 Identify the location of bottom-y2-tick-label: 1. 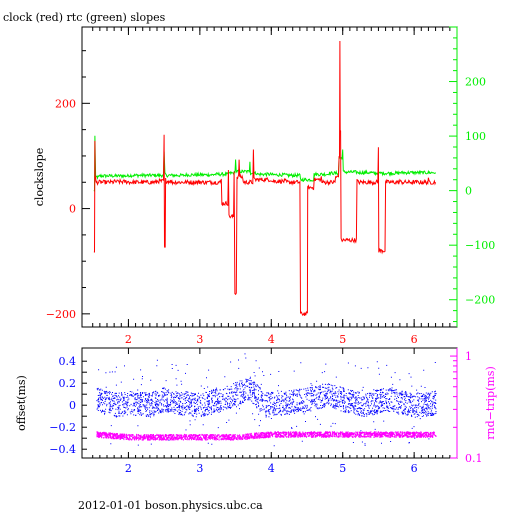
(468, 356).